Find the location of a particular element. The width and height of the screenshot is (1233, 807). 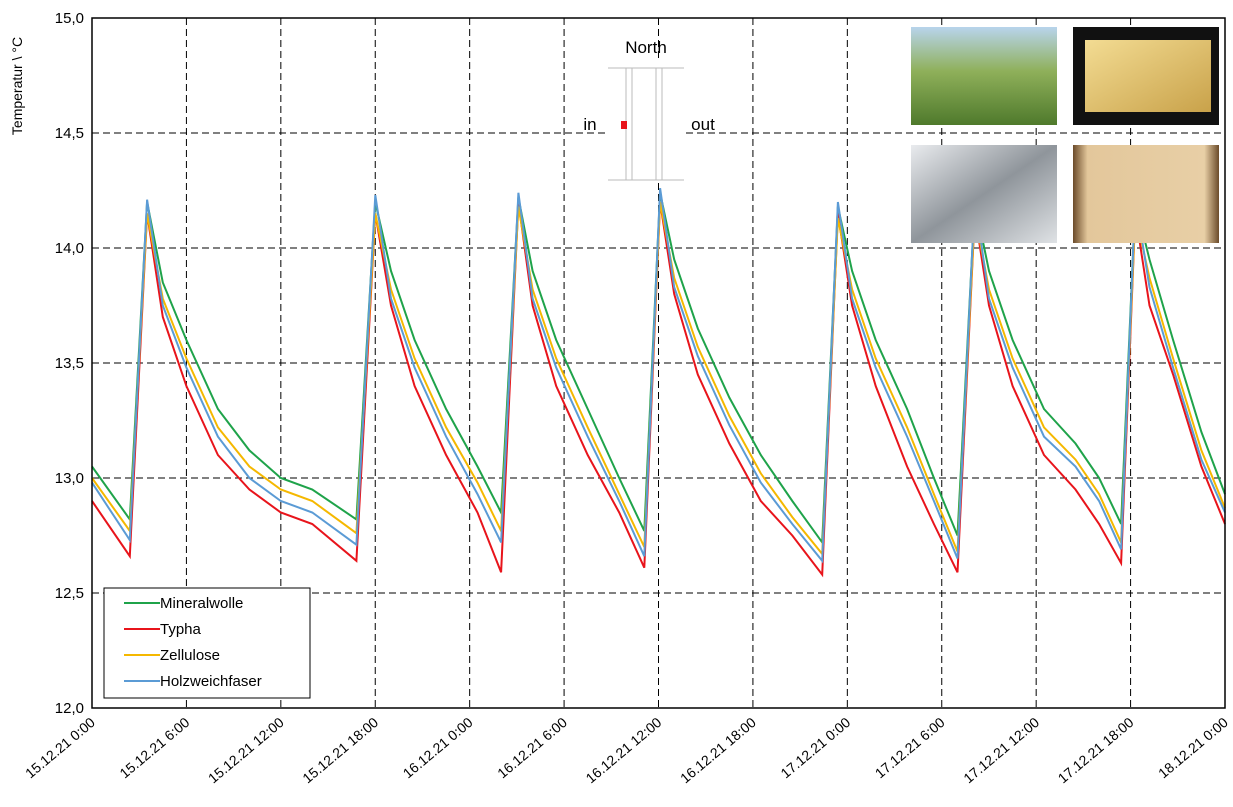

y-tick-label: 14,5 is located at coordinates (69, 133).